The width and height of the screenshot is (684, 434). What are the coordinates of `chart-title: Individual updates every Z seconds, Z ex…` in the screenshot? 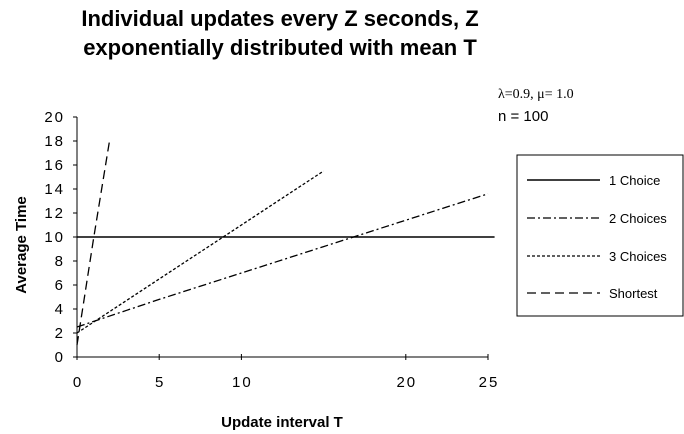 It's located at (280, 33).